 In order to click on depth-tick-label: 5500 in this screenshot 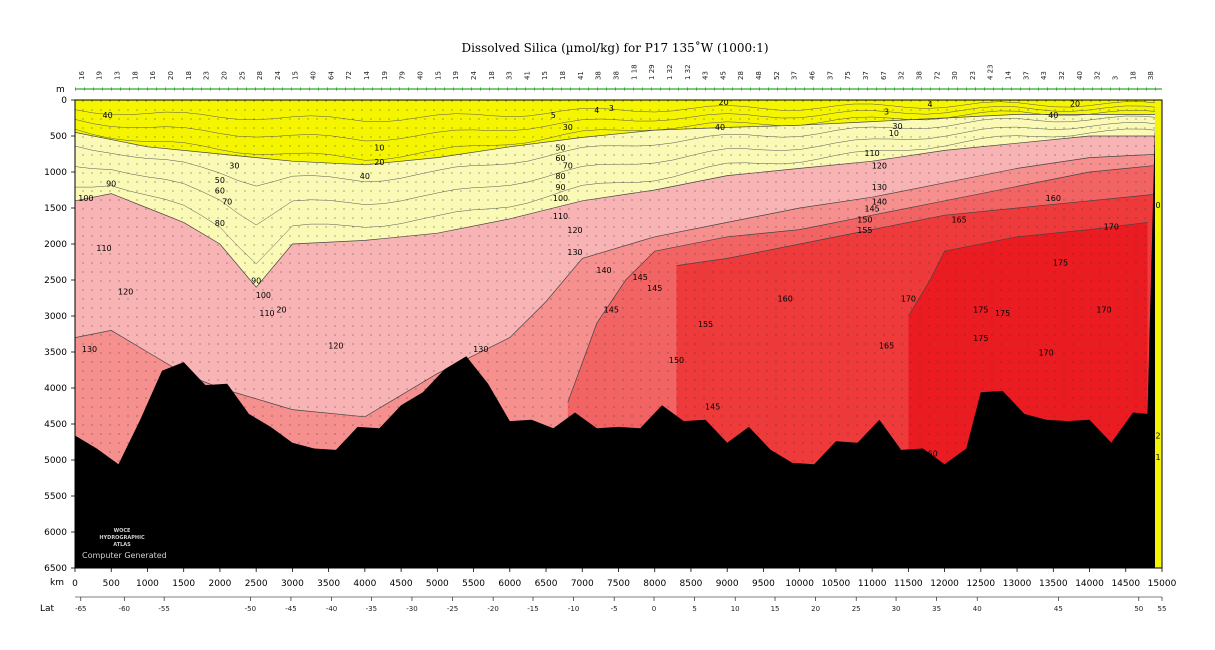, I will do `click(55, 497)`.